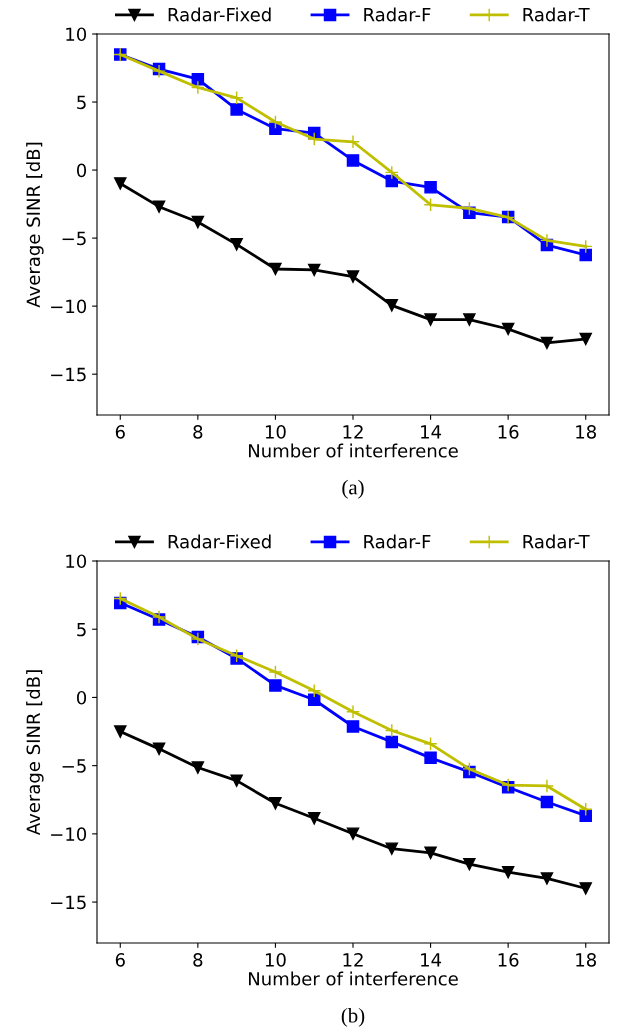 This screenshot has width=628, height=1030. Describe the element at coordinates (353, 489) in the screenshot. I see `text: (a)` at that location.